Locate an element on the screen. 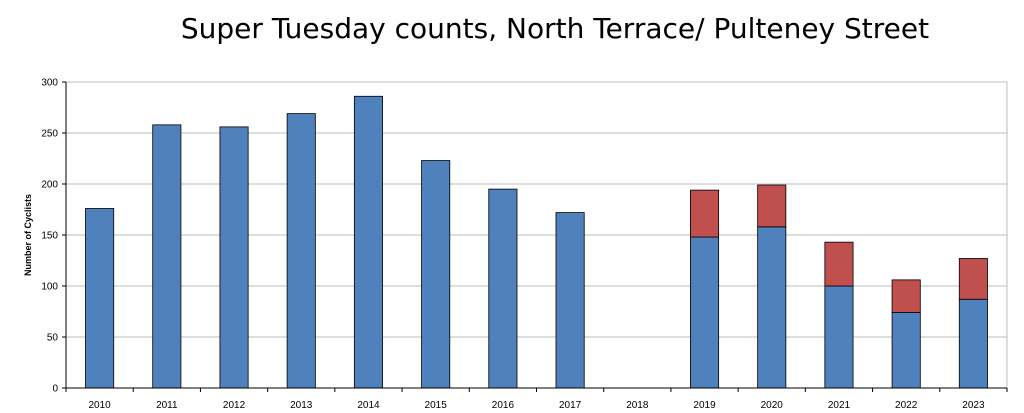 The height and width of the screenshot is (413, 1024). x-tick-label: 2012 is located at coordinates (234, 405).